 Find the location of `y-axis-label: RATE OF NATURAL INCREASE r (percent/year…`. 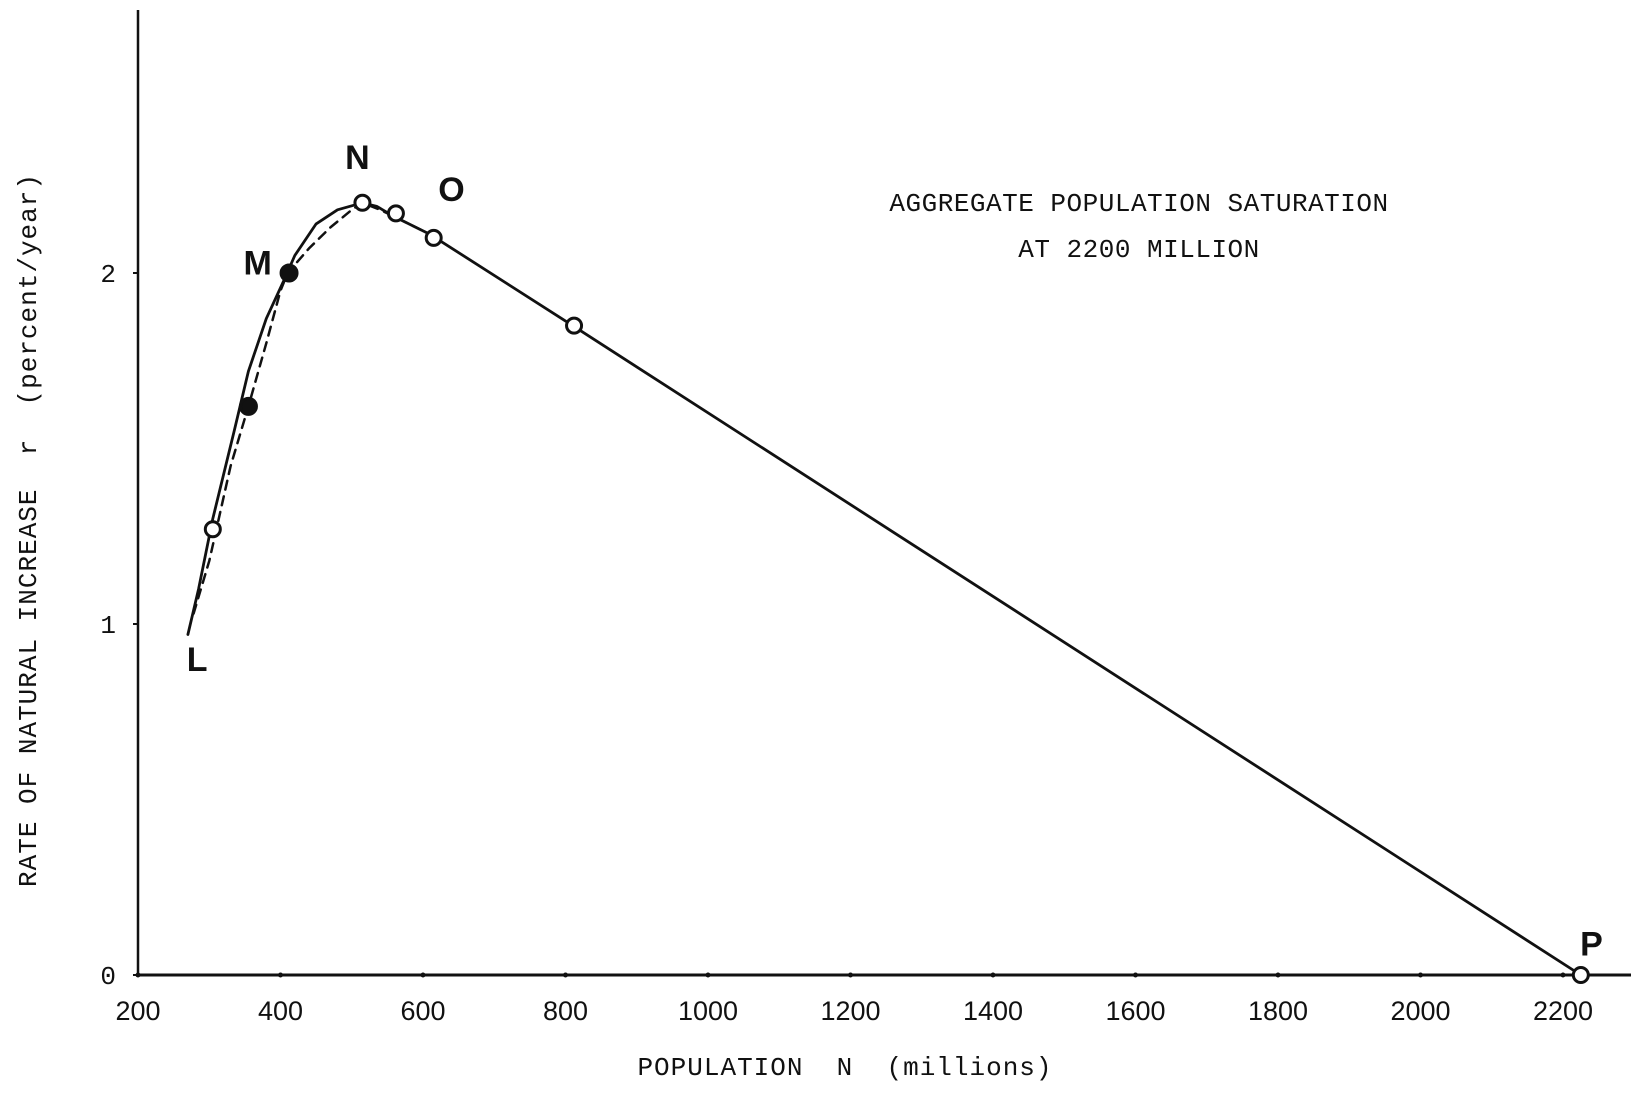

y-axis-label: RATE OF NATURAL INCREASE r (percent/year… is located at coordinates (29, 530).